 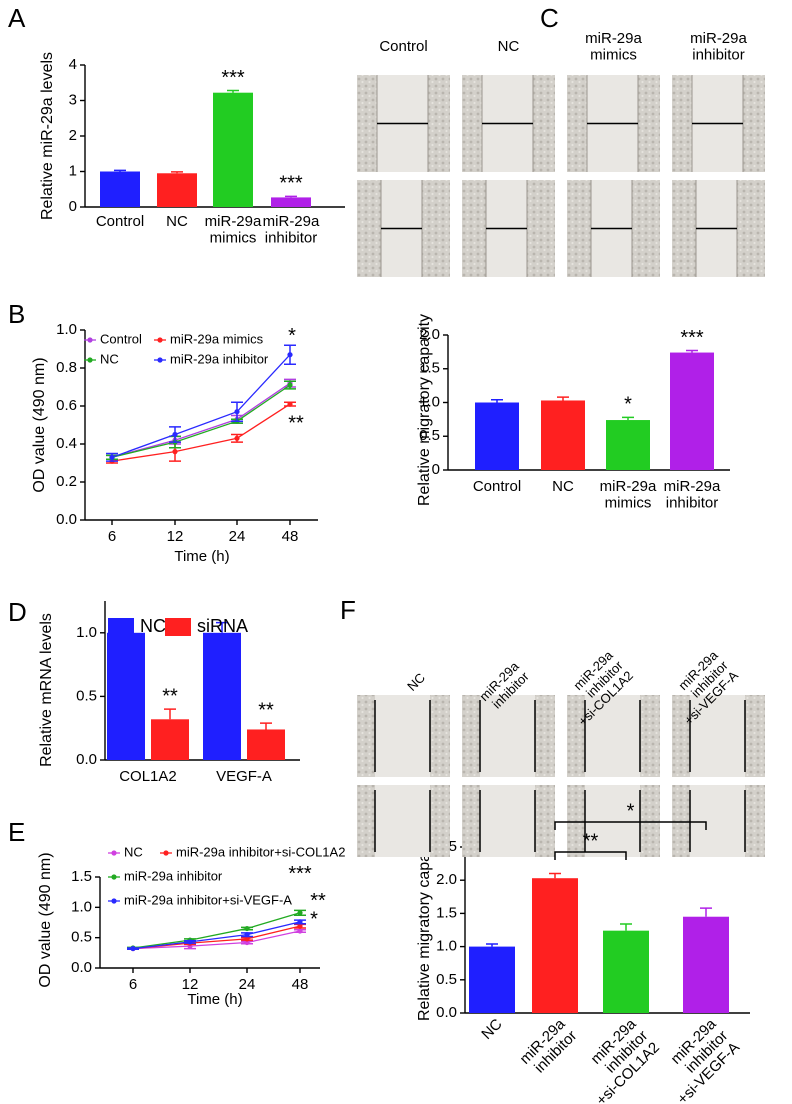 What do you see at coordinates (73, 170) in the screenshot?
I see `y-tick-label: 1` at bounding box center [73, 170].